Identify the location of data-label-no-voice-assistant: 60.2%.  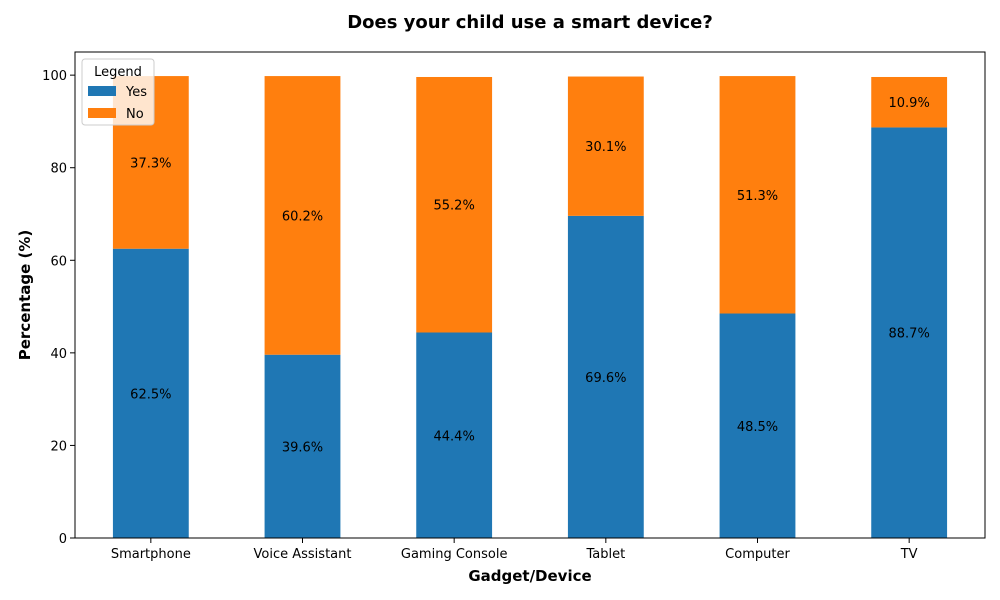
(302, 216).